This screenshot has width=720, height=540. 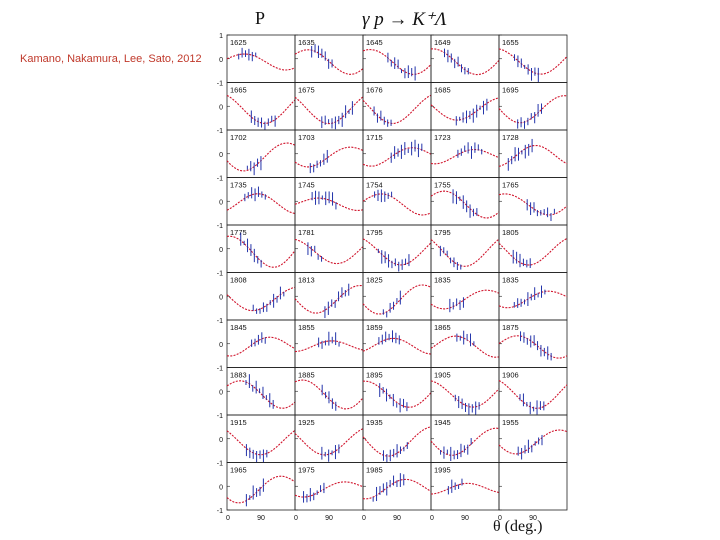 What do you see at coordinates (465, 296) in the screenshot?
I see `panel-5-3: 1835` at bounding box center [465, 296].